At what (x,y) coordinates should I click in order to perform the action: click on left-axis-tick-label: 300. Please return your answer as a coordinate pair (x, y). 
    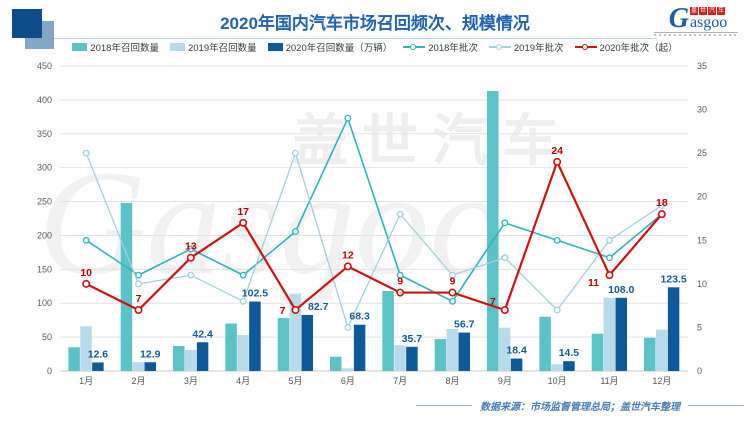
    Looking at the image, I should click on (44, 168).